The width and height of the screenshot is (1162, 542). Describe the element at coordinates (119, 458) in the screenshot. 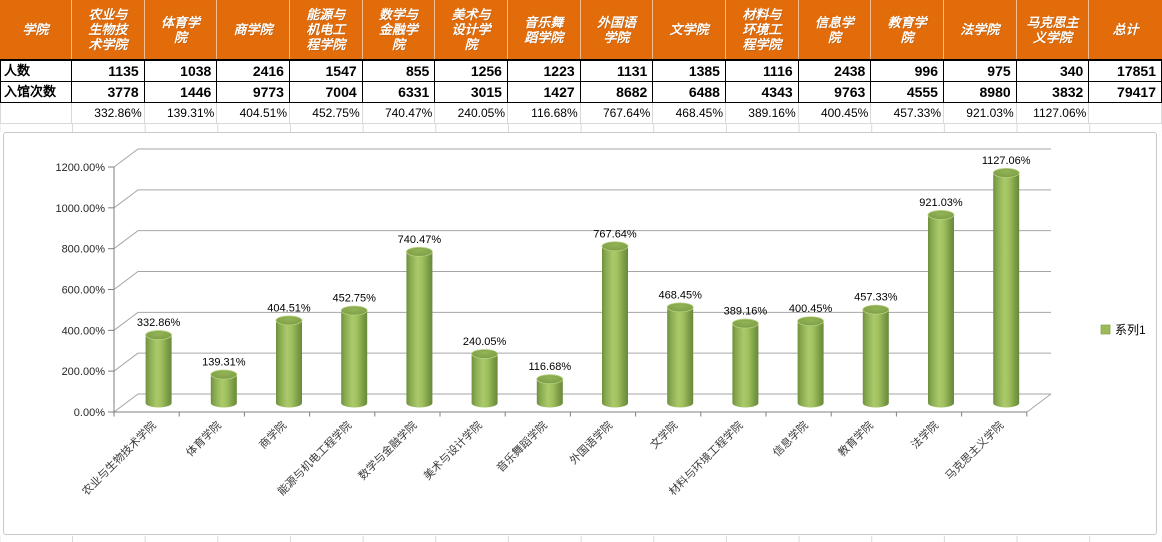

I see `x-axis-label: 农业与生物技术学院` at that location.